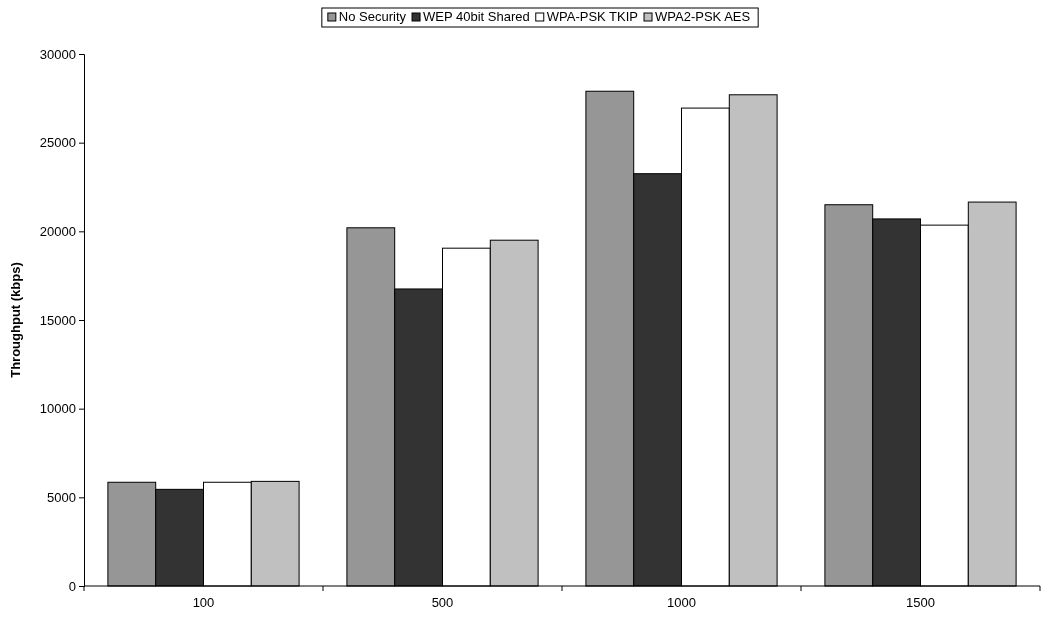  What do you see at coordinates (57, 231) in the screenshot?
I see `y-tick-label: 20000` at bounding box center [57, 231].